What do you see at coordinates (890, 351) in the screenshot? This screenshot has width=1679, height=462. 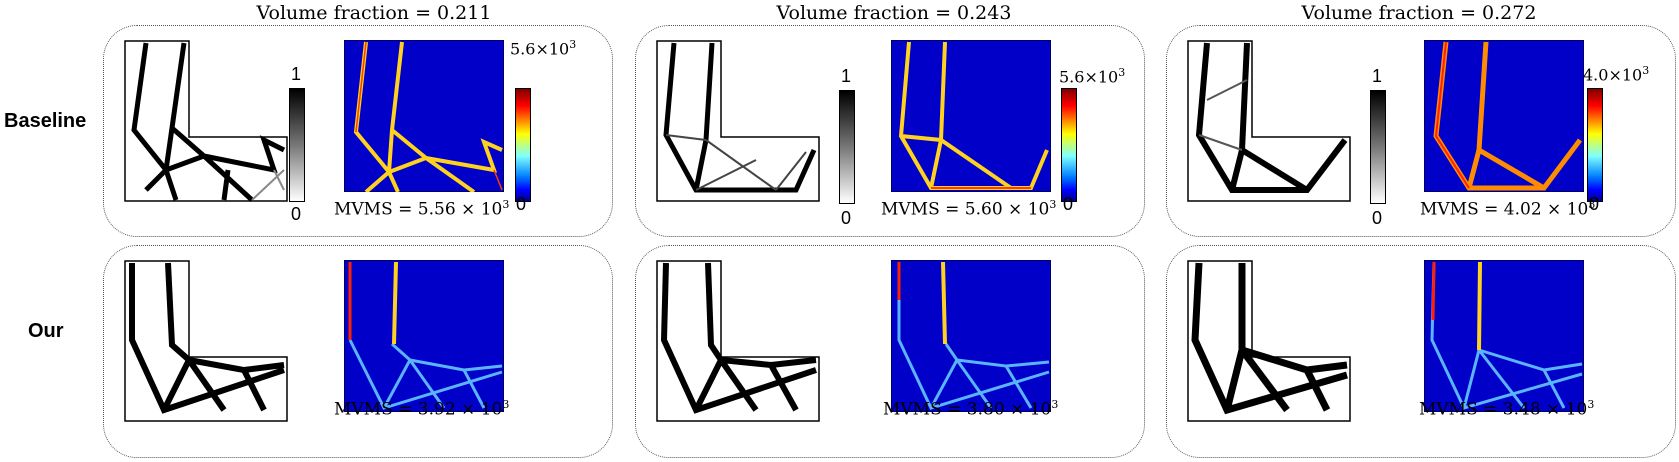 I see `panel-our-2: MVMS = 3.80 × 103` at bounding box center [890, 351].